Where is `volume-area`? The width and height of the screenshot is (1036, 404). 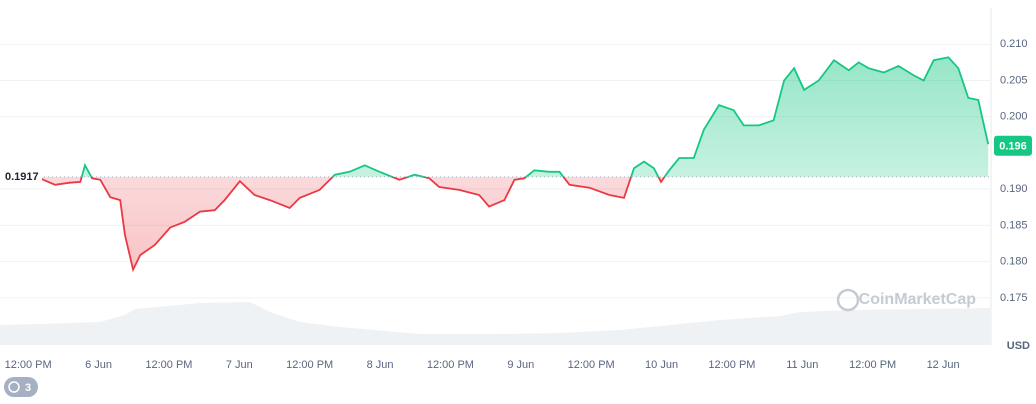
volume-area is located at coordinates (495, 323).